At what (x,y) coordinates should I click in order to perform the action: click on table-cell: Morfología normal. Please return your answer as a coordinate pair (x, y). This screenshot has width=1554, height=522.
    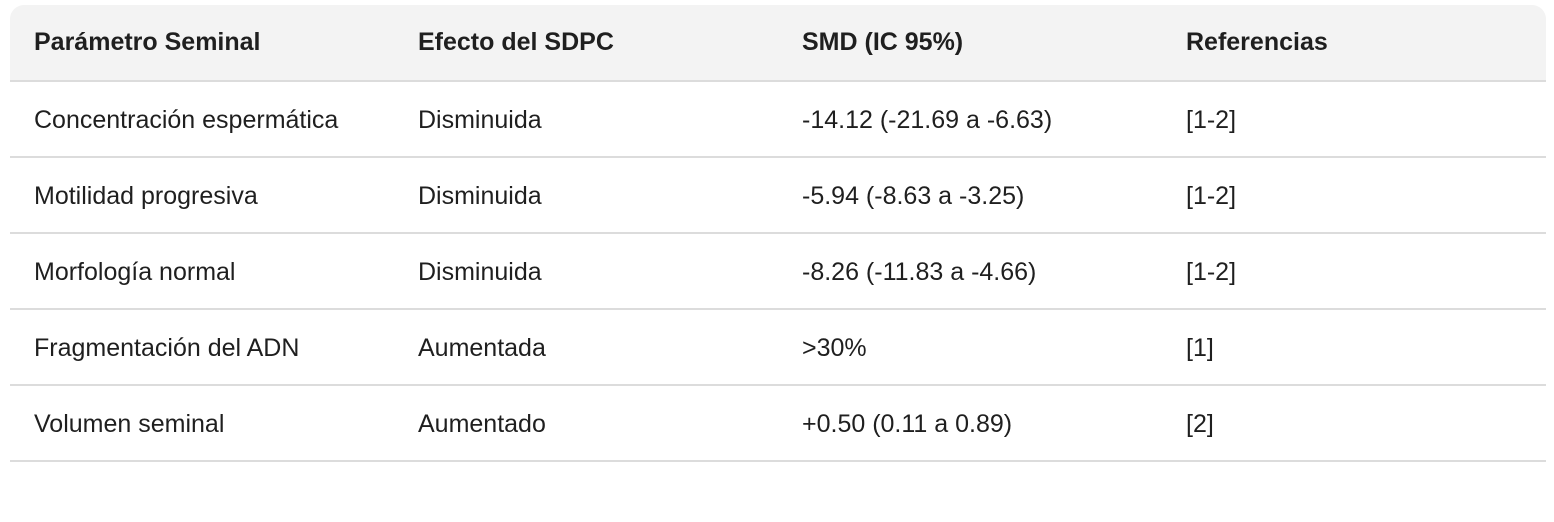
    Looking at the image, I should click on (202, 271).